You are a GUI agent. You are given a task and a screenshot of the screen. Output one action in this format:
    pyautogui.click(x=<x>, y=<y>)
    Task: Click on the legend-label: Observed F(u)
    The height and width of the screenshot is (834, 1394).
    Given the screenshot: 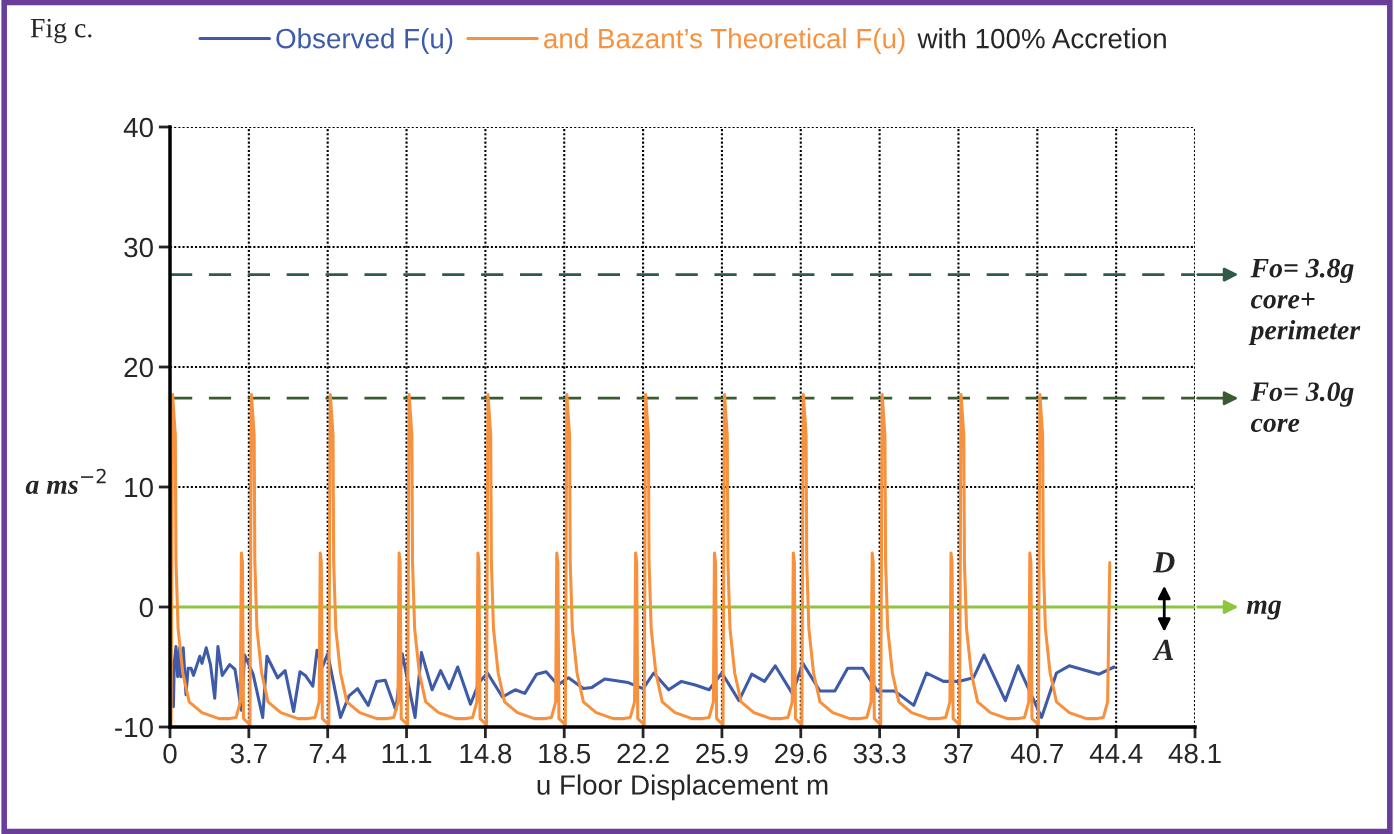 What is the action you would take?
    pyautogui.click(x=364, y=41)
    